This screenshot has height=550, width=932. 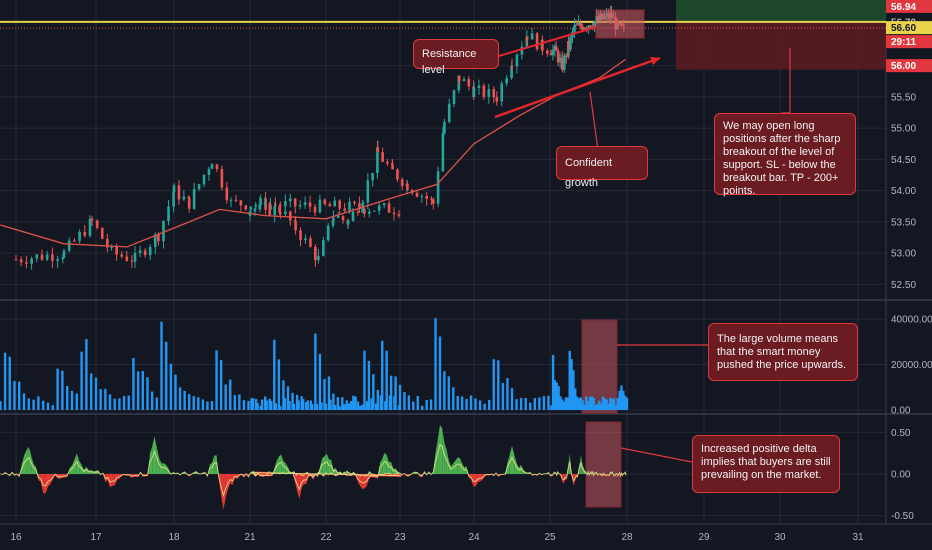 What do you see at coordinates (602, 167) in the screenshot?
I see `growth-callout: Confident growth` at bounding box center [602, 167].